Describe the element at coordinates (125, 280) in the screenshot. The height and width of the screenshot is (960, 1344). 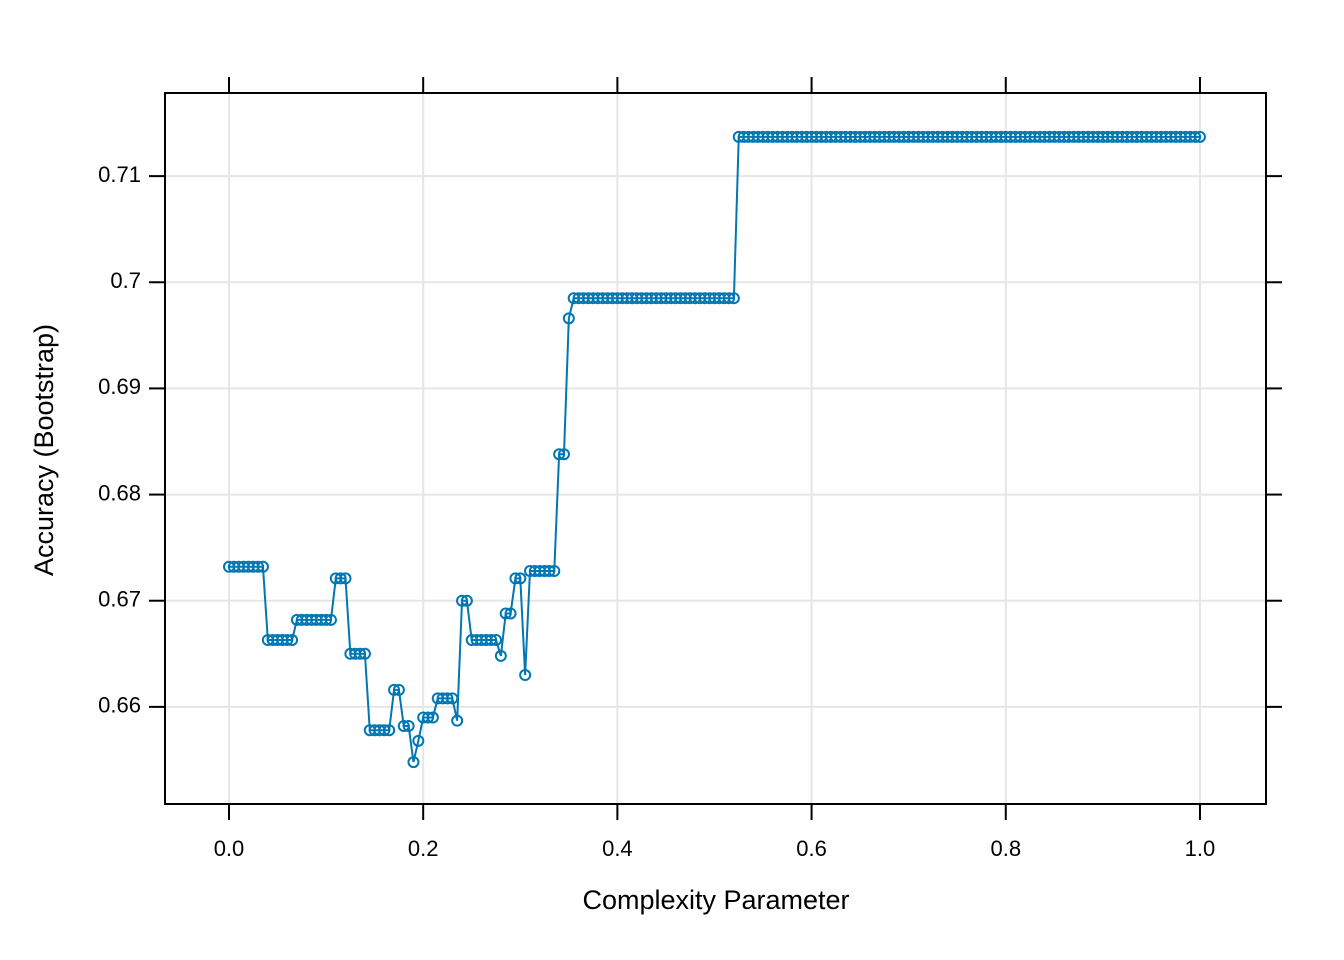
I see `y-tick-label: 0.7` at that location.